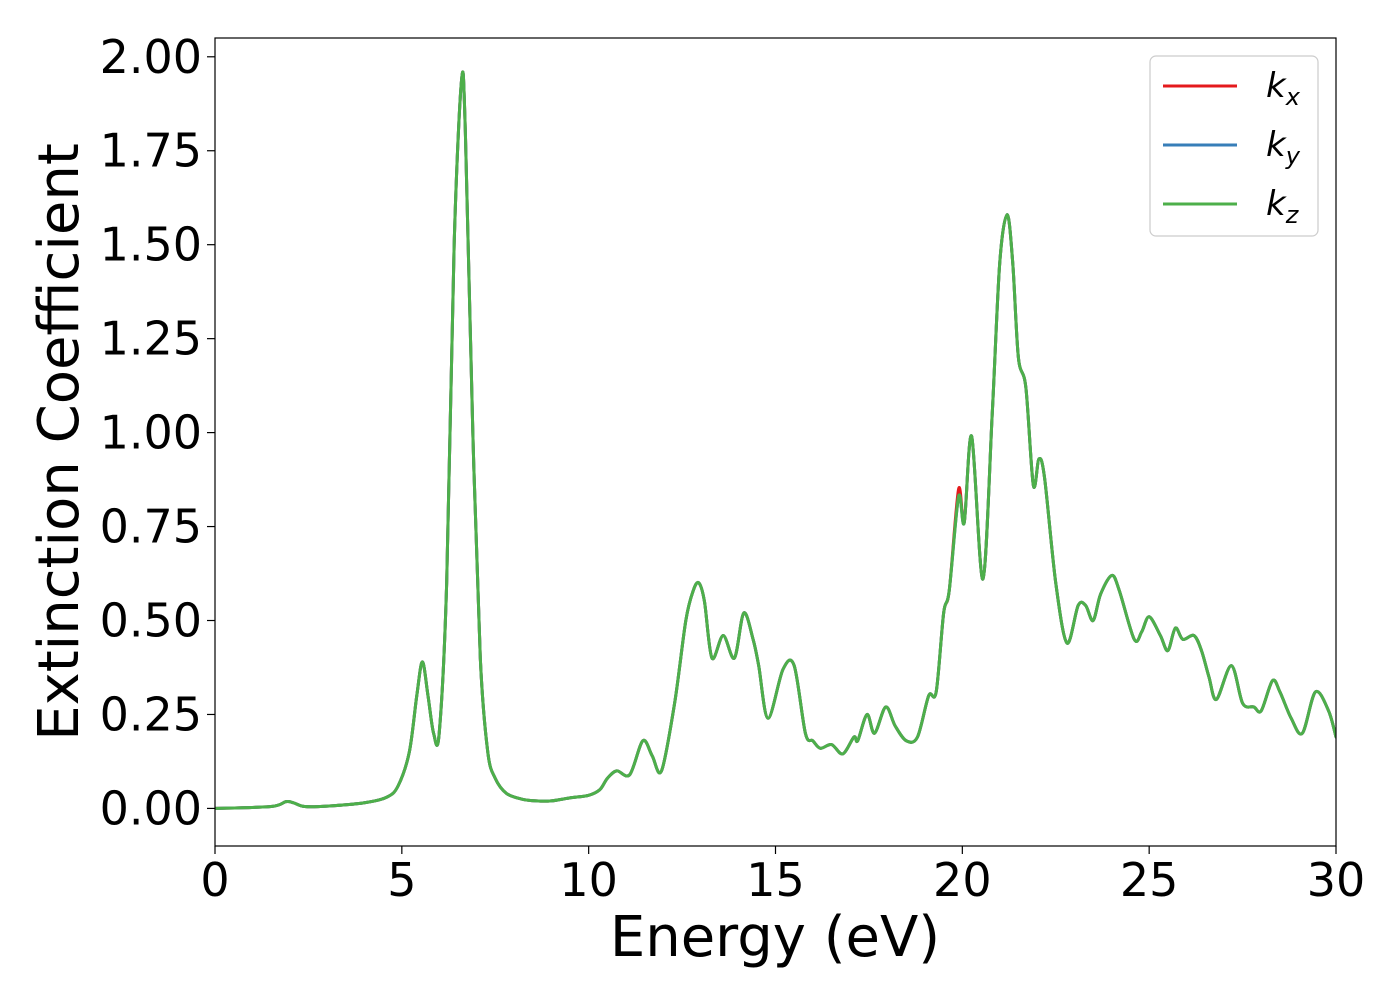 The image size is (1400, 1005). I want to click on legend-label-kz: kz, so click(1283, 206).